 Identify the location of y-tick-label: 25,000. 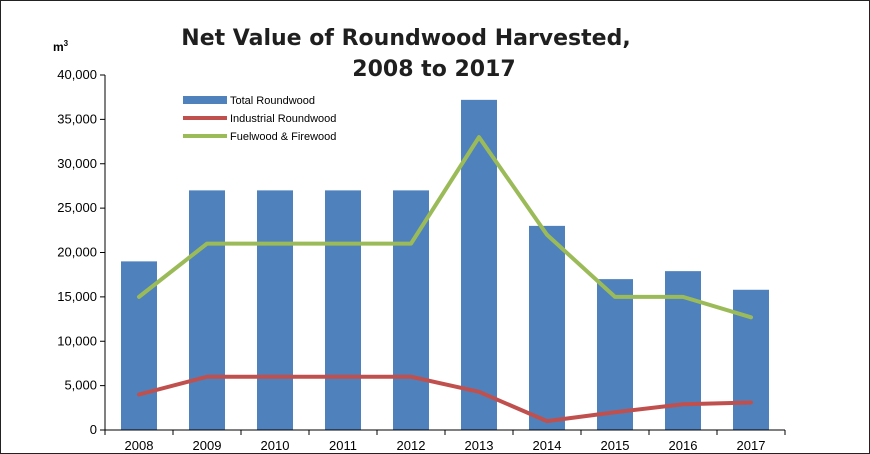
(77, 207).